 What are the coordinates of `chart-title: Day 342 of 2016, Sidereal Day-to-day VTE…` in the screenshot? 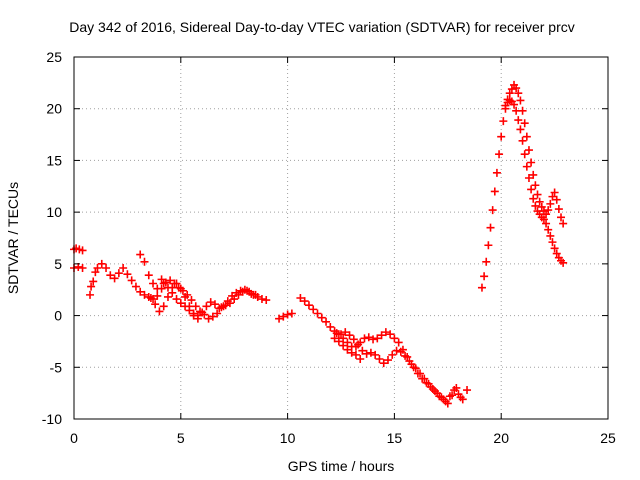 It's located at (322, 27).